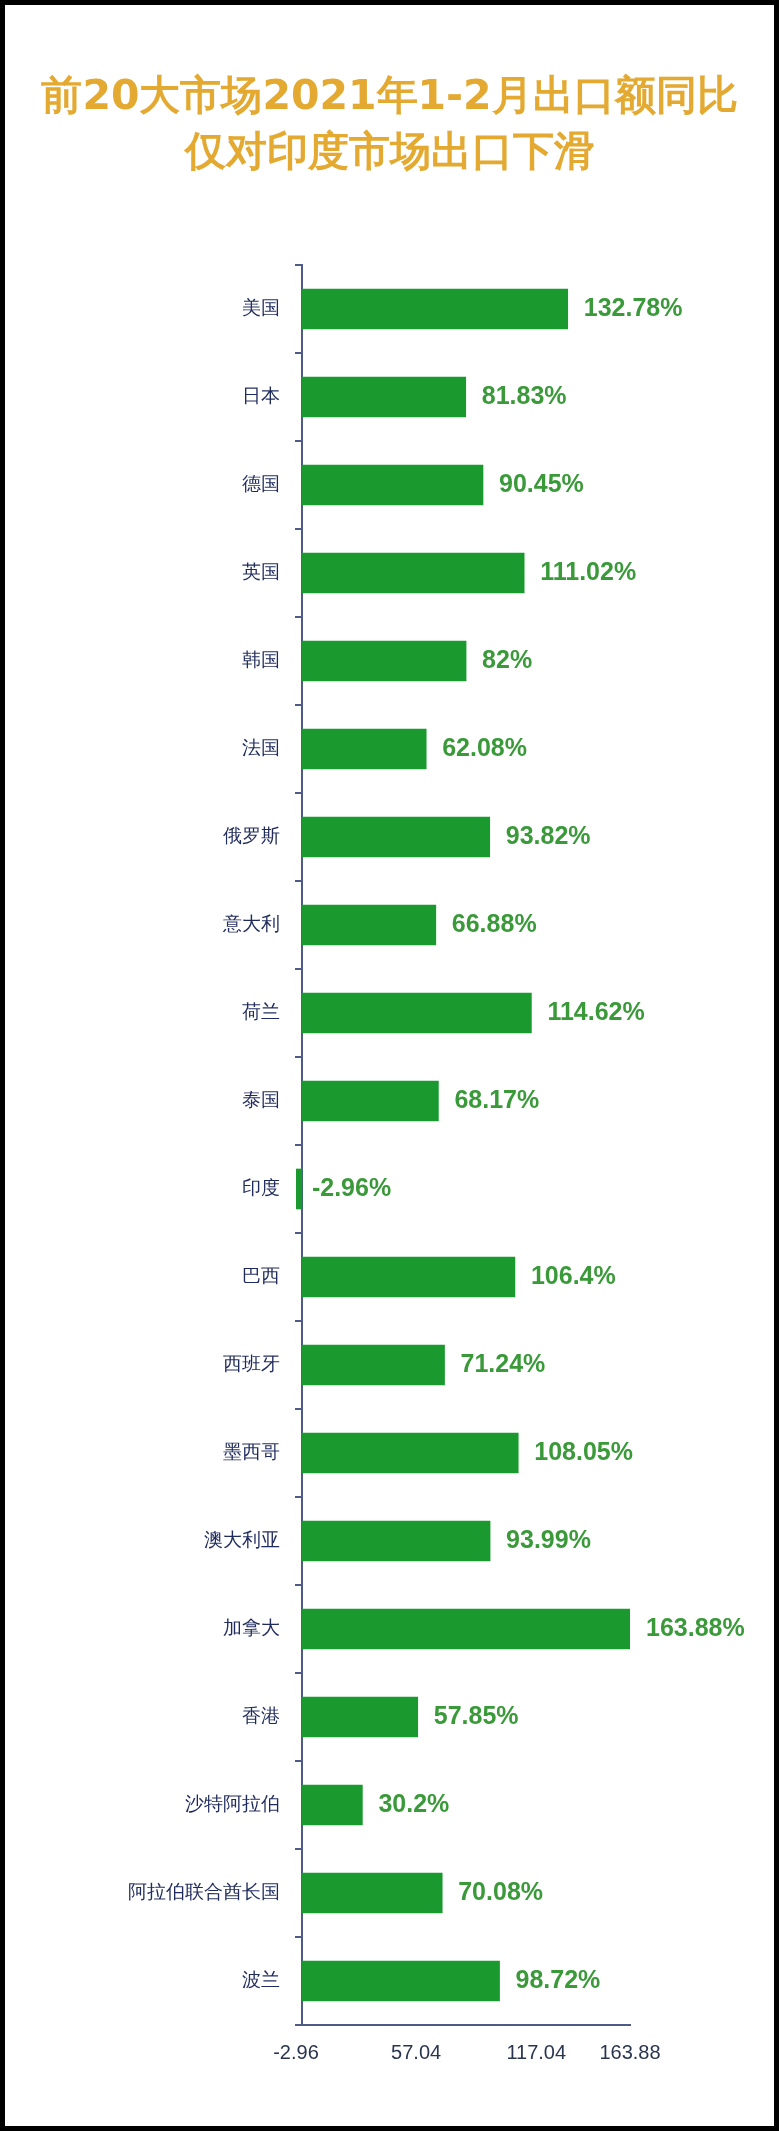  What do you see at coordinates (501, 1890) in the screenshot?
I see `data-label: 70.08%` at bounding box center [501, 1890].